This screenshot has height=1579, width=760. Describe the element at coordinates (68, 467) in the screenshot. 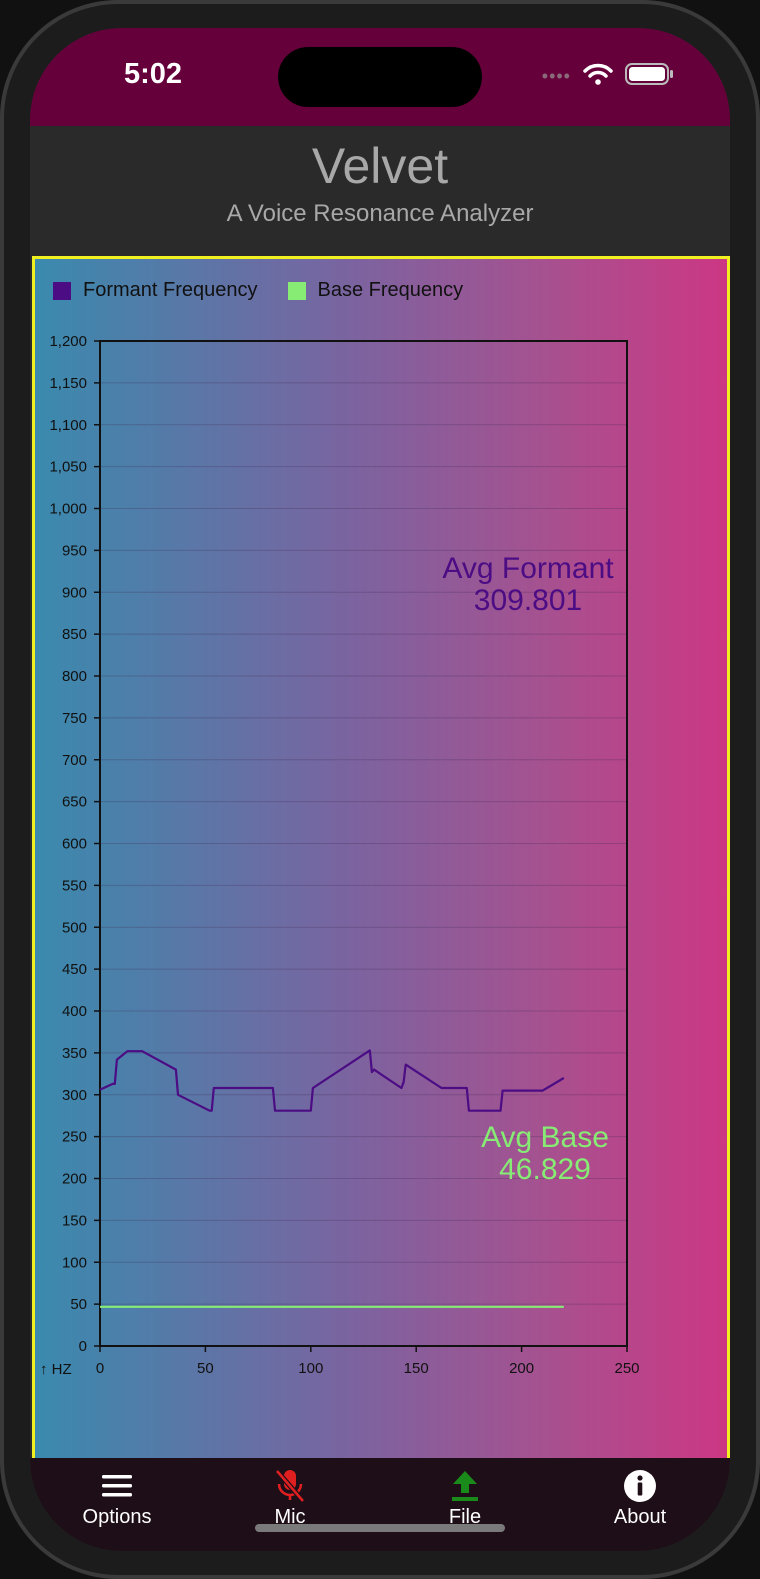

I see `y-tick-label: 1,050` at that location.